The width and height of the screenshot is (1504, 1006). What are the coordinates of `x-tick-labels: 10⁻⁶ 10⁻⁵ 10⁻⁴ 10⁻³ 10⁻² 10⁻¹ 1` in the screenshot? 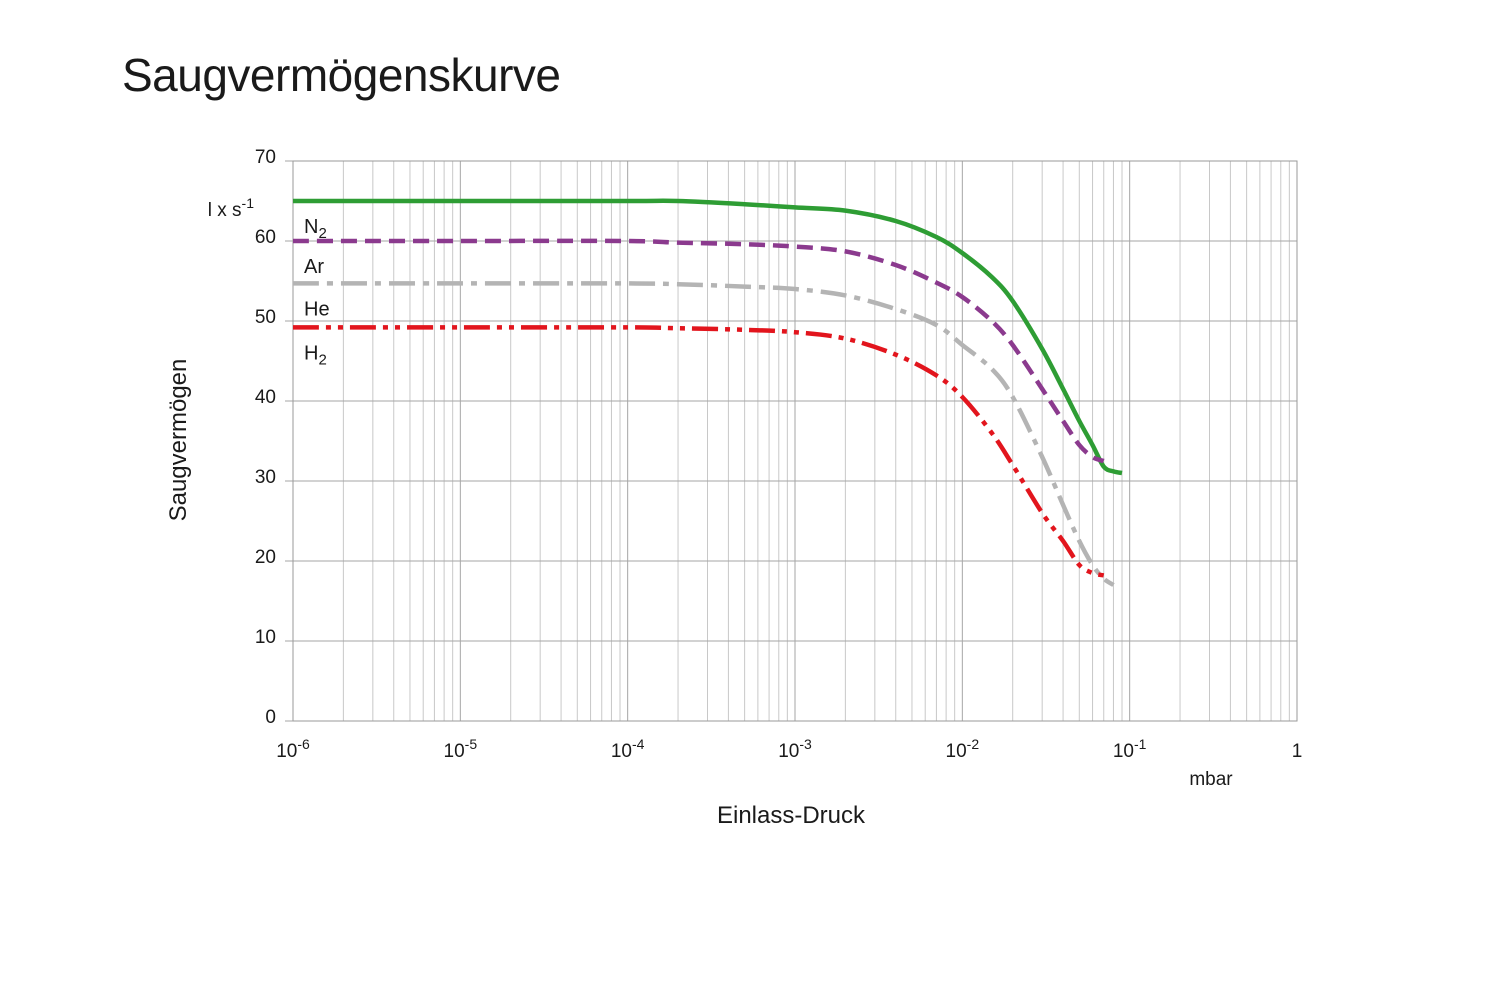 It's located at (789, 749).